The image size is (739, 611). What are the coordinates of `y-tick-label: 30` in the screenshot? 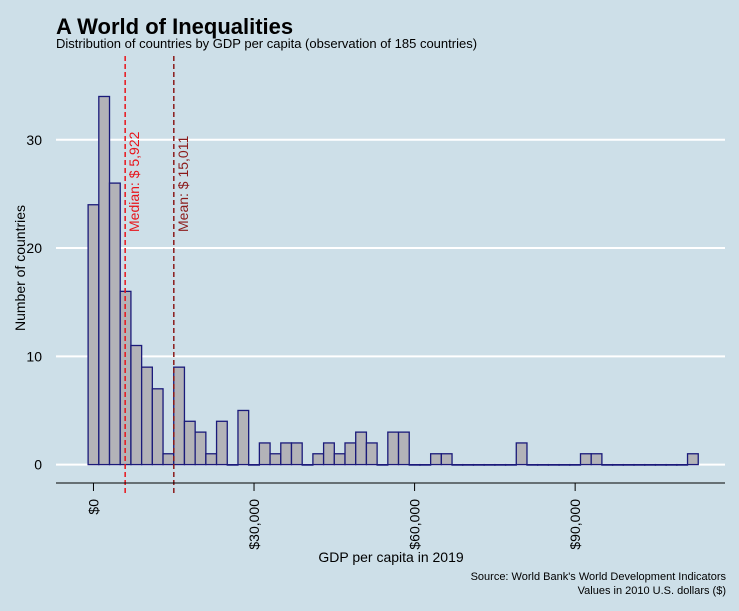 It's located at (34, 140).